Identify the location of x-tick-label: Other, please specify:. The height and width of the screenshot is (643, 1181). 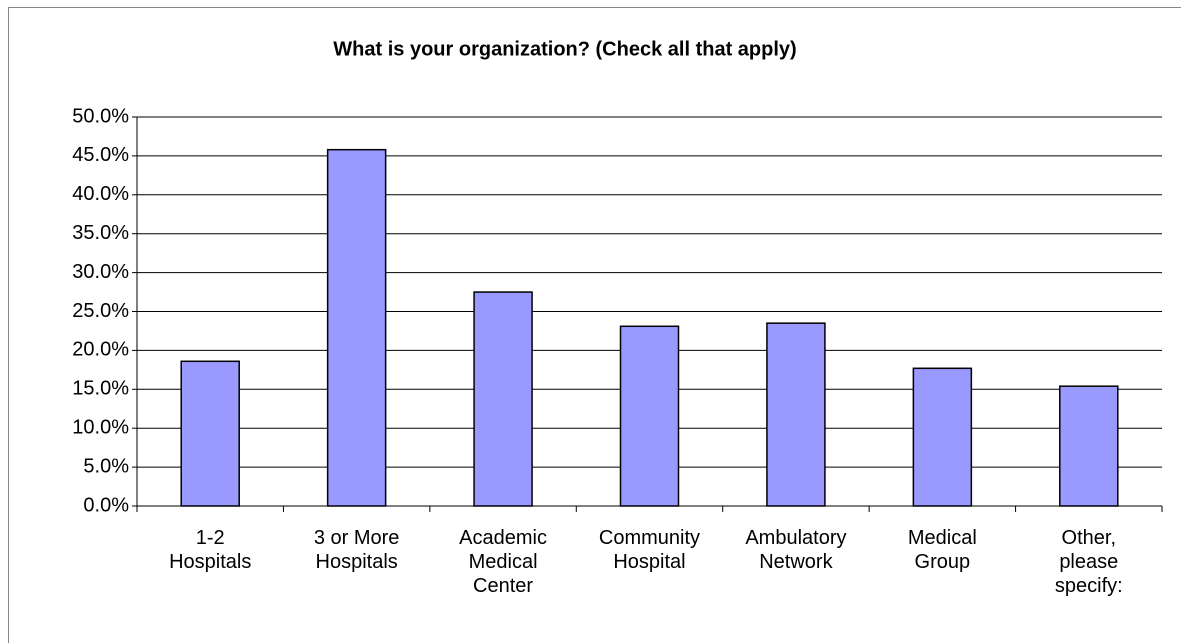
(1088, 562).